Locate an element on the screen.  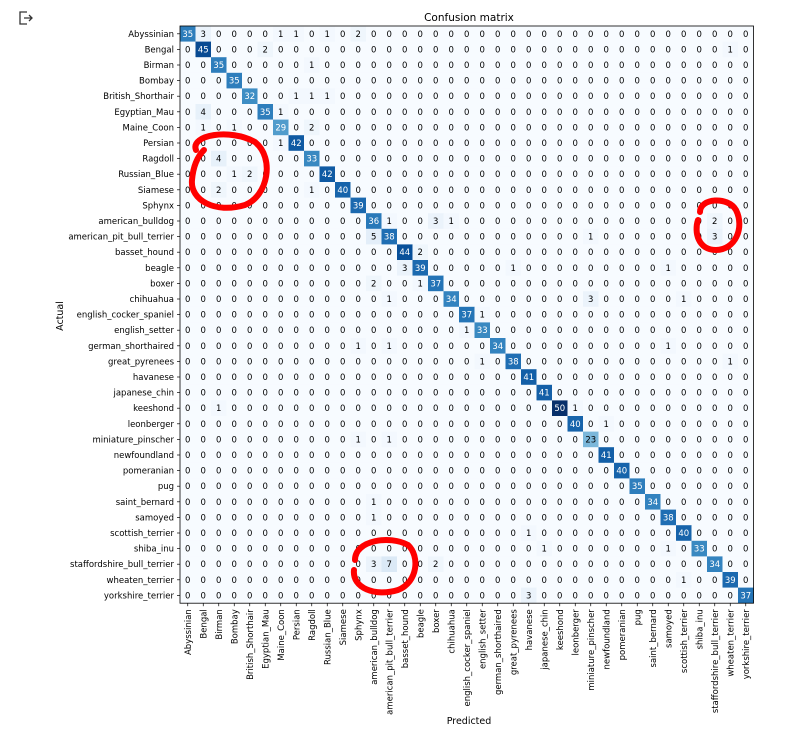
y-tick-label: Birman is located at coordinates (159, 66).